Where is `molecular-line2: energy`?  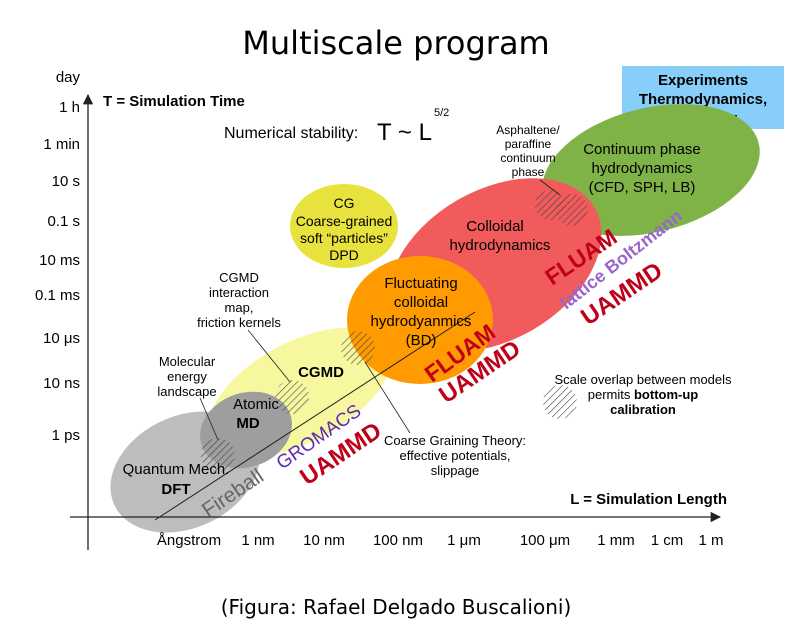 molecular-line2: energy is located at coordinates (187, 376).